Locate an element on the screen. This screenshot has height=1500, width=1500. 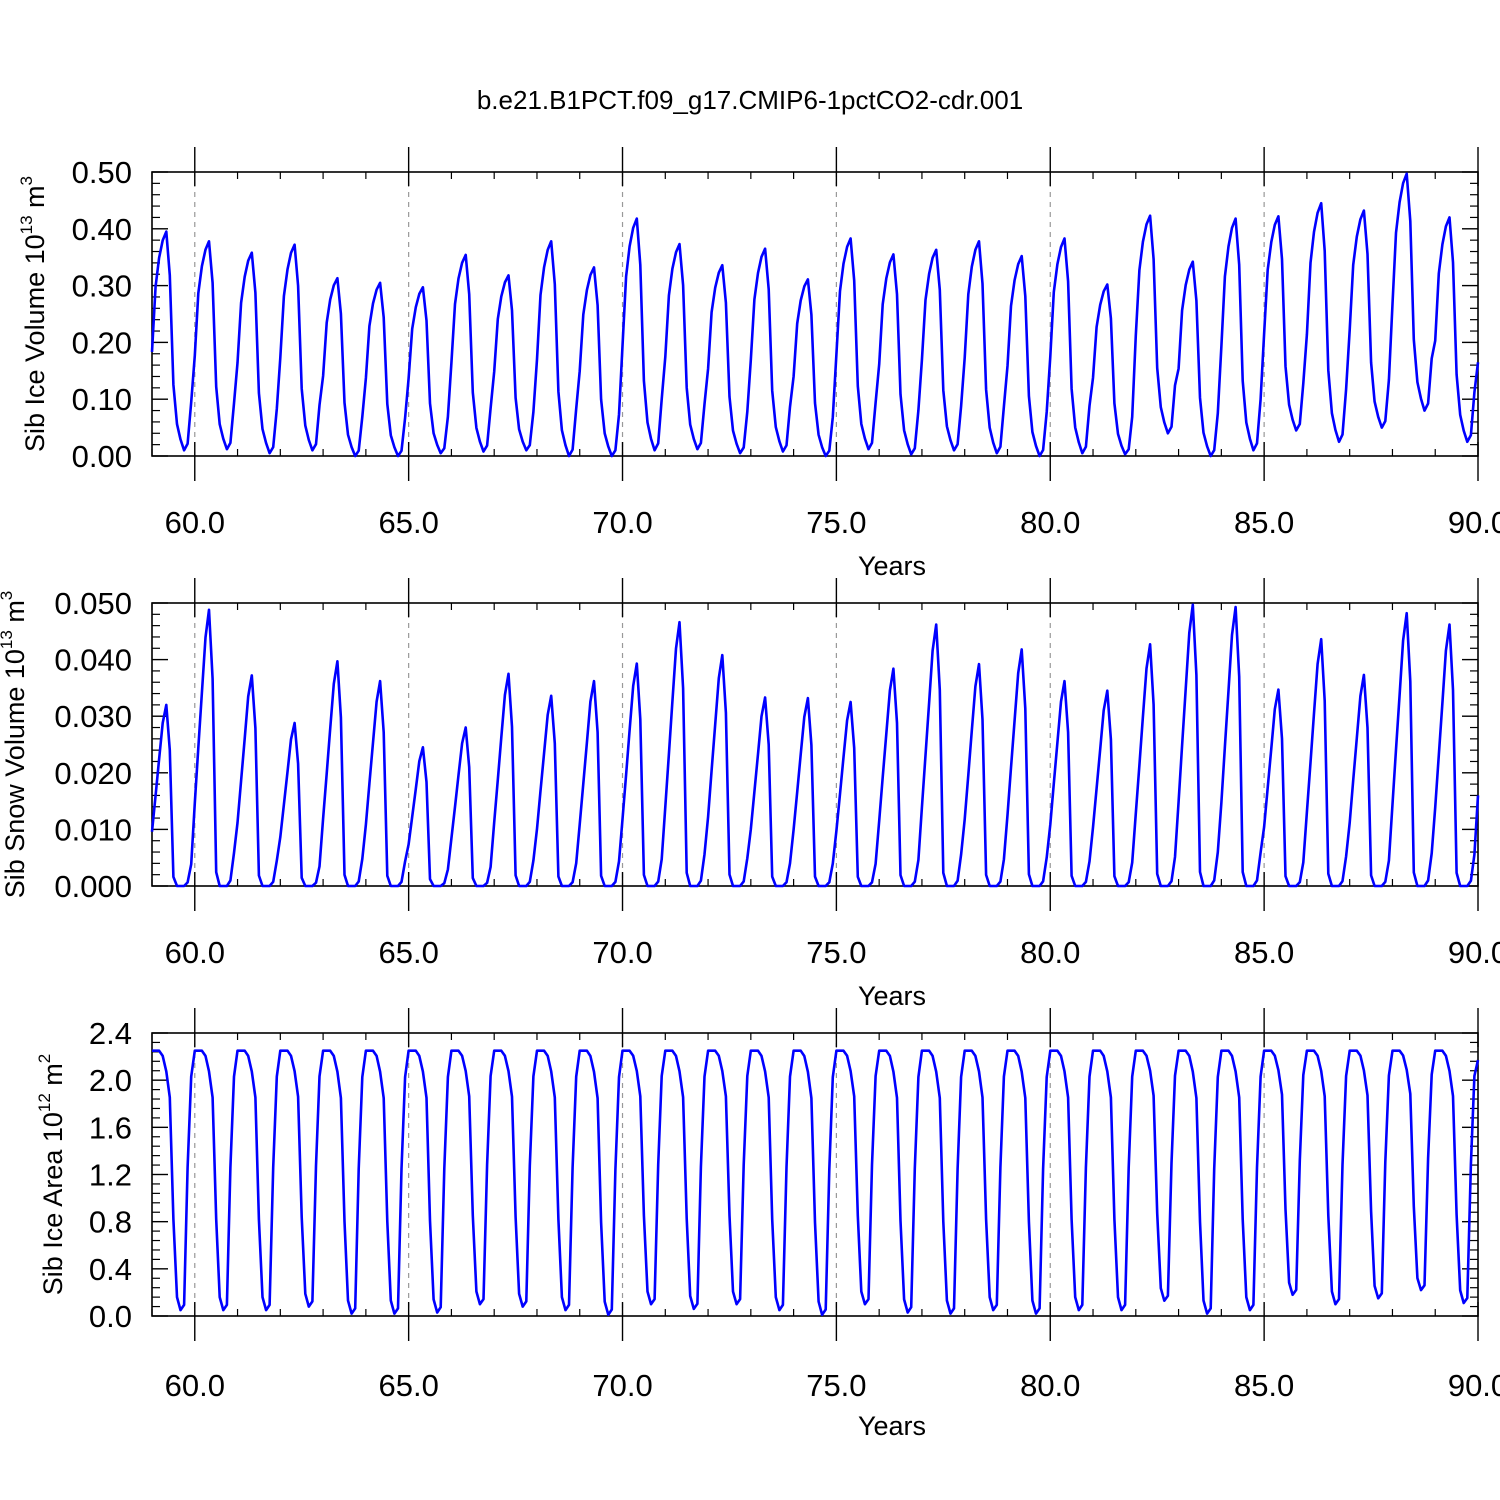
y-tick-label: 0.030 is located at coordinates (93, 716).